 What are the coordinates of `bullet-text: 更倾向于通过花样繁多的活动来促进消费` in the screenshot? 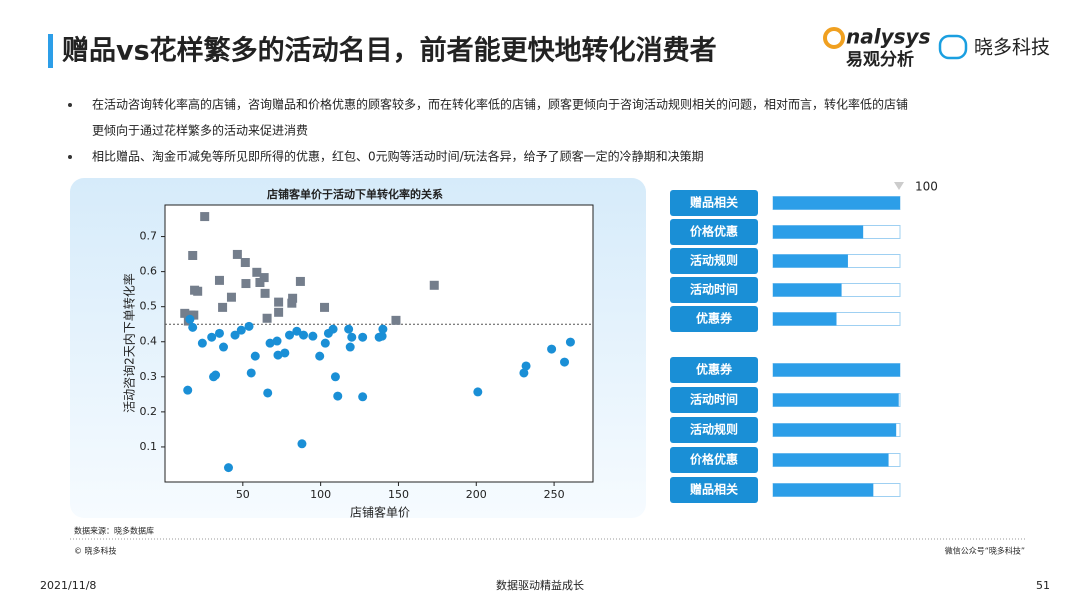 It's located at (200, 130).